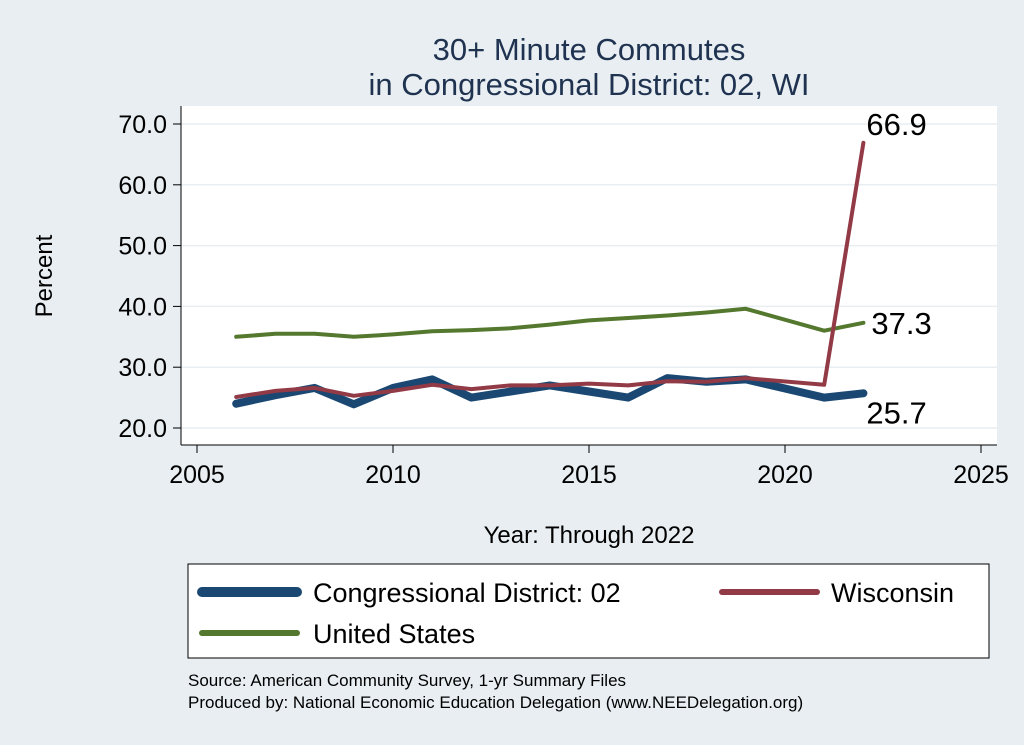 The image size is (1024, 745). I want to click on chart-title-line-1: 30+ Minute Commutes, so click(589, 49).